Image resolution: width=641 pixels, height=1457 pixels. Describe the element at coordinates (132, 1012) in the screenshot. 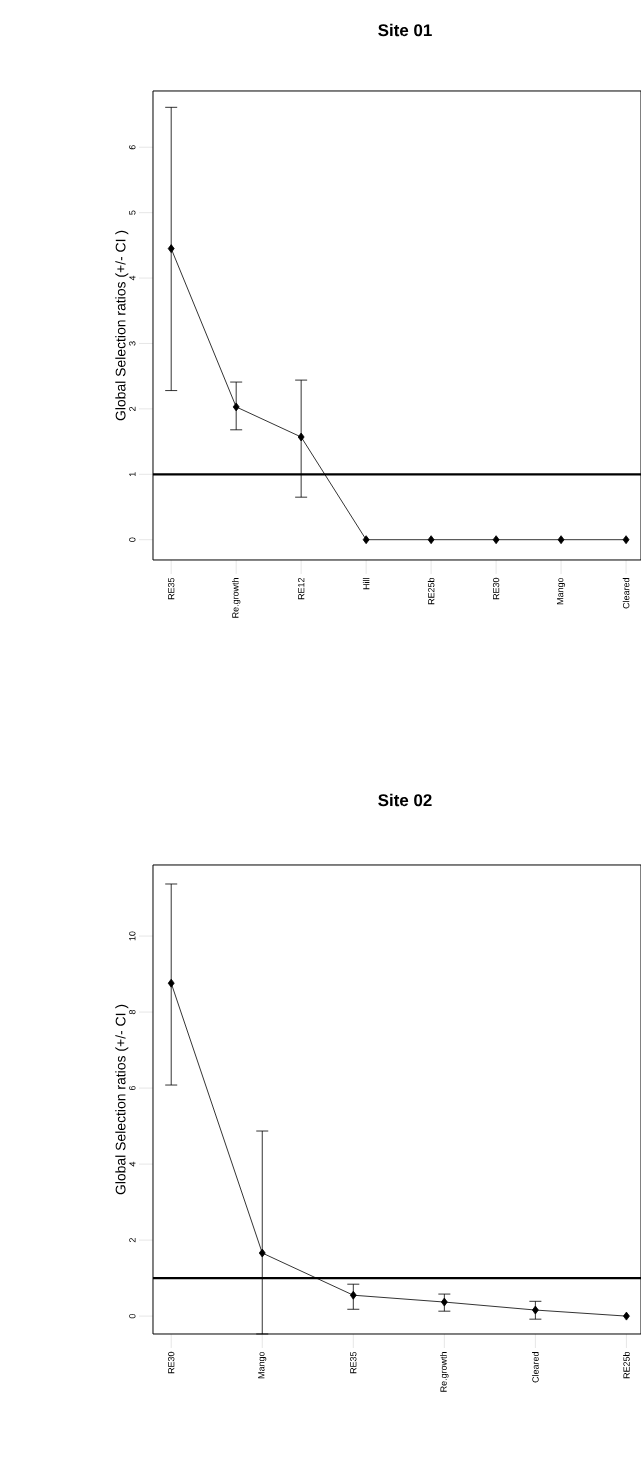

I see `y-tick-label: 8` at that location.